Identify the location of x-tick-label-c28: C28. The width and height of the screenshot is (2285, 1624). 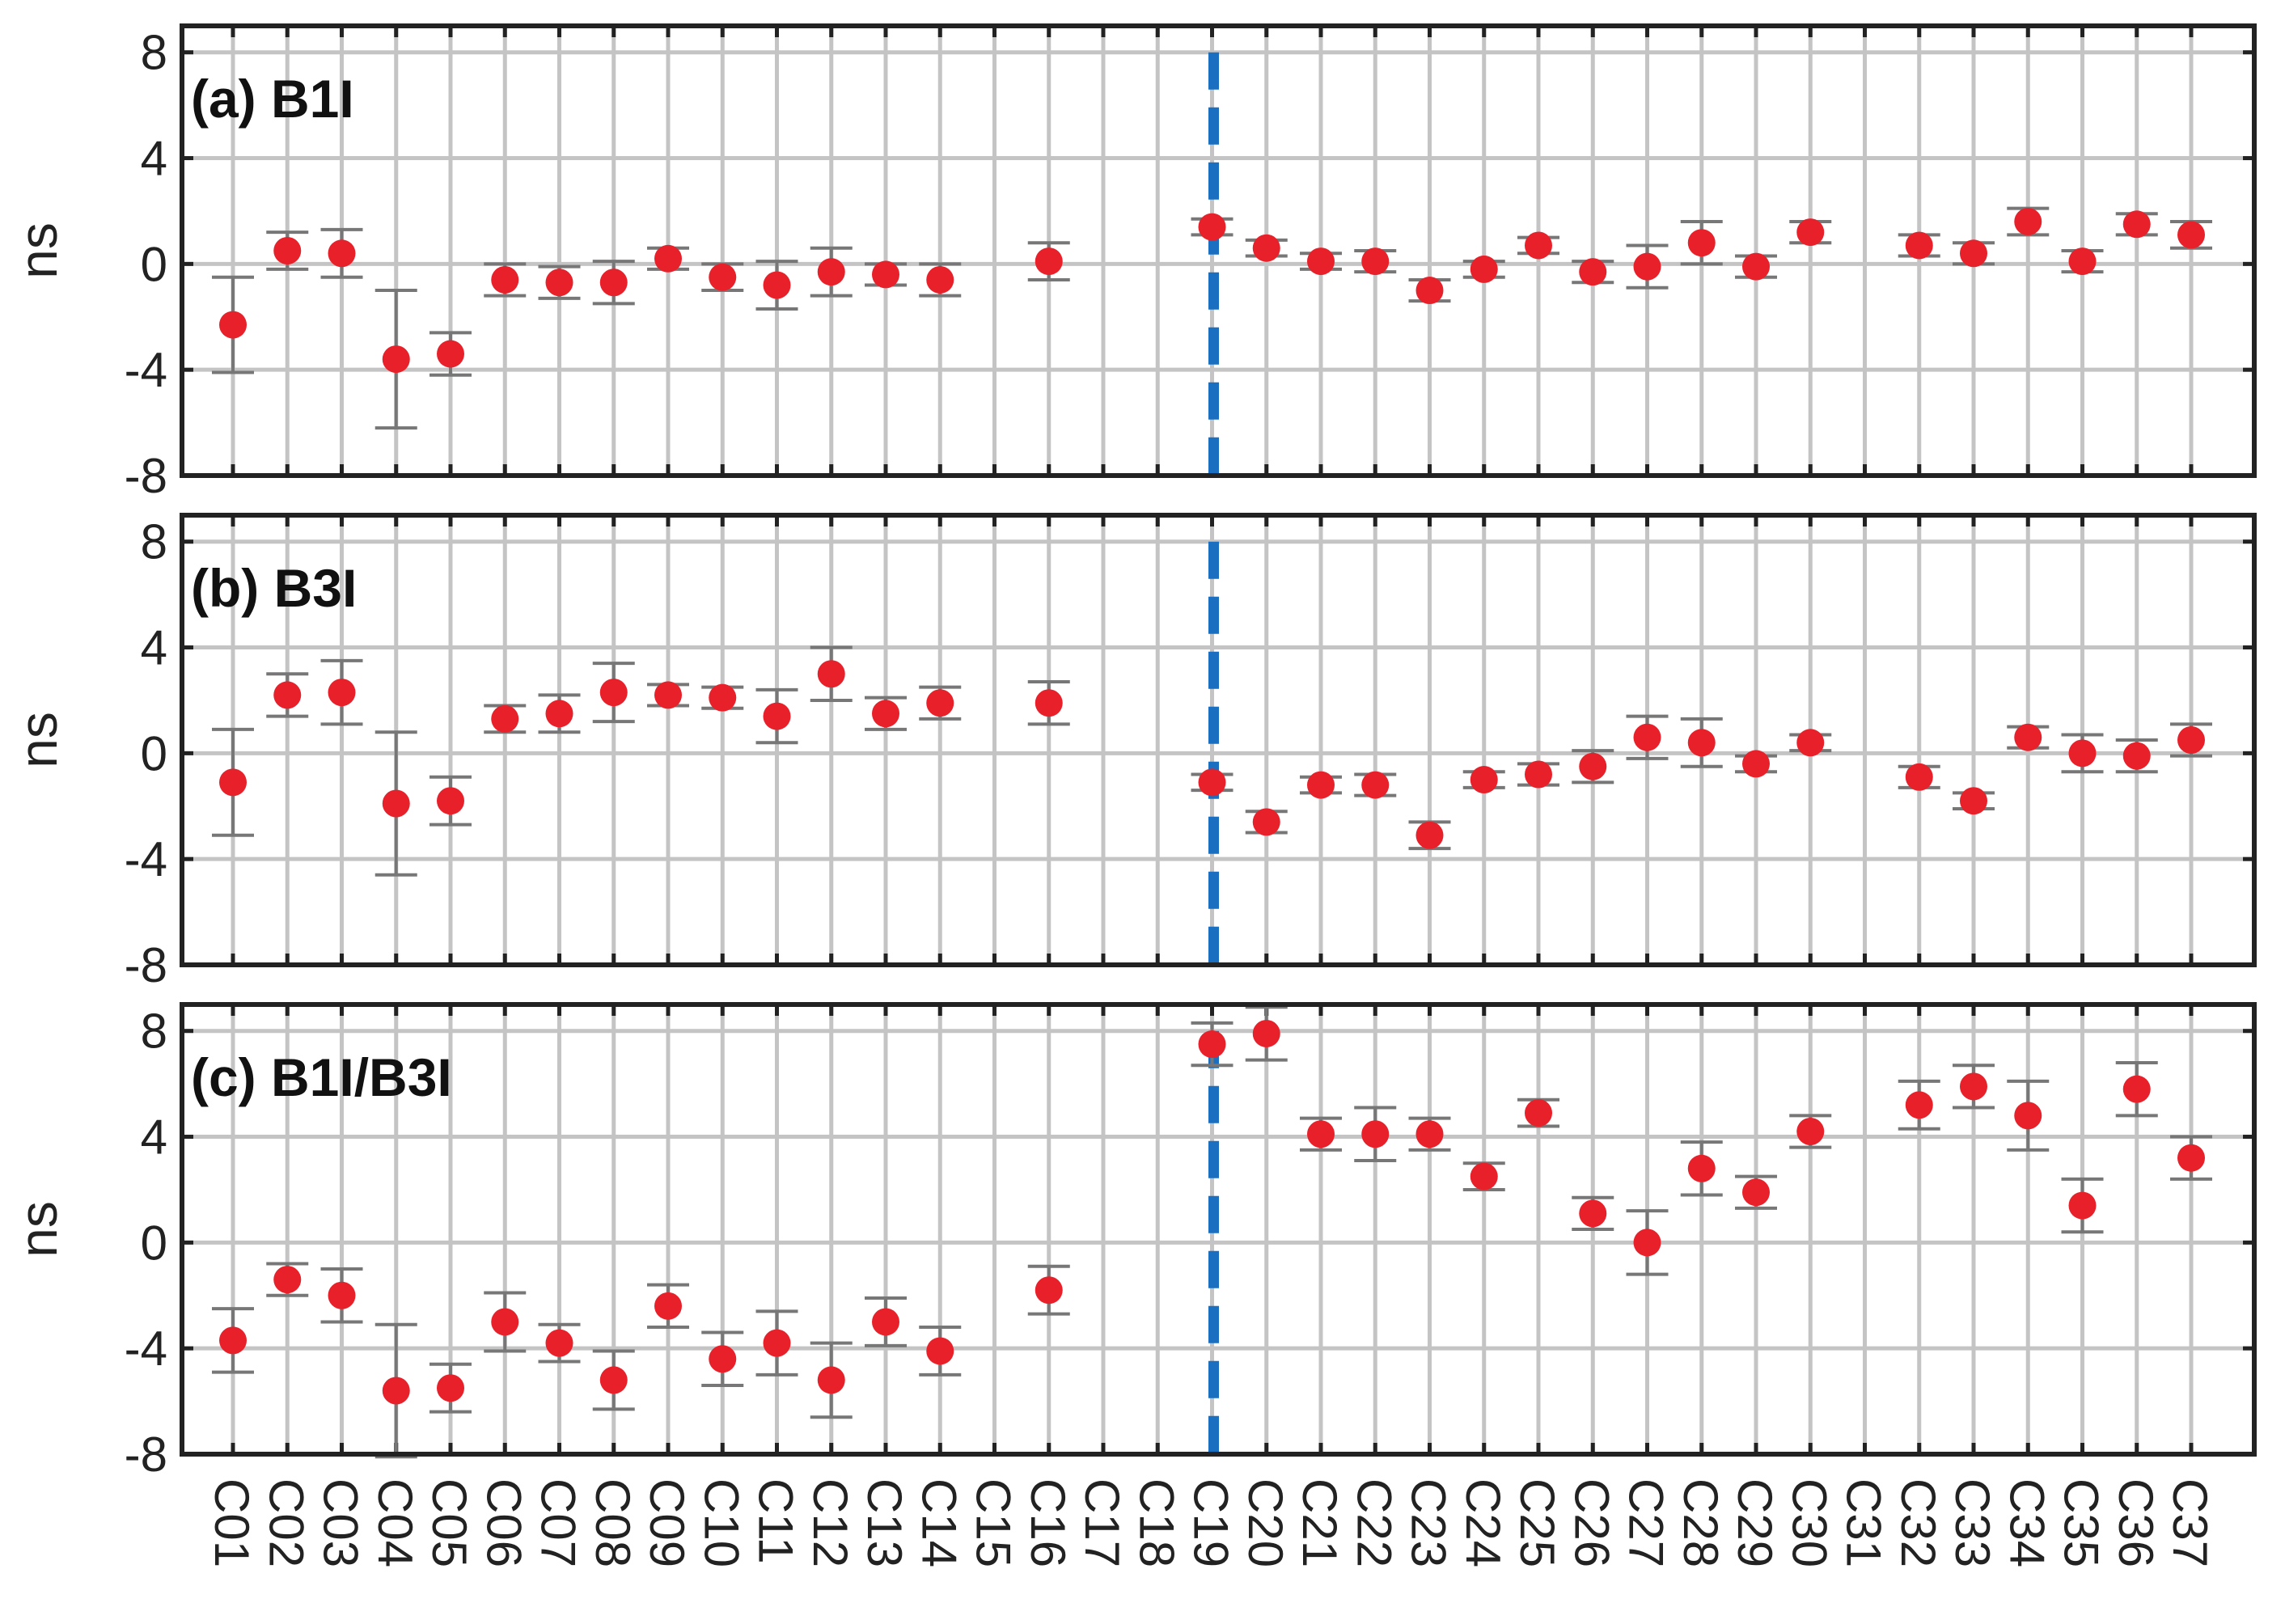
(1701, 1522).